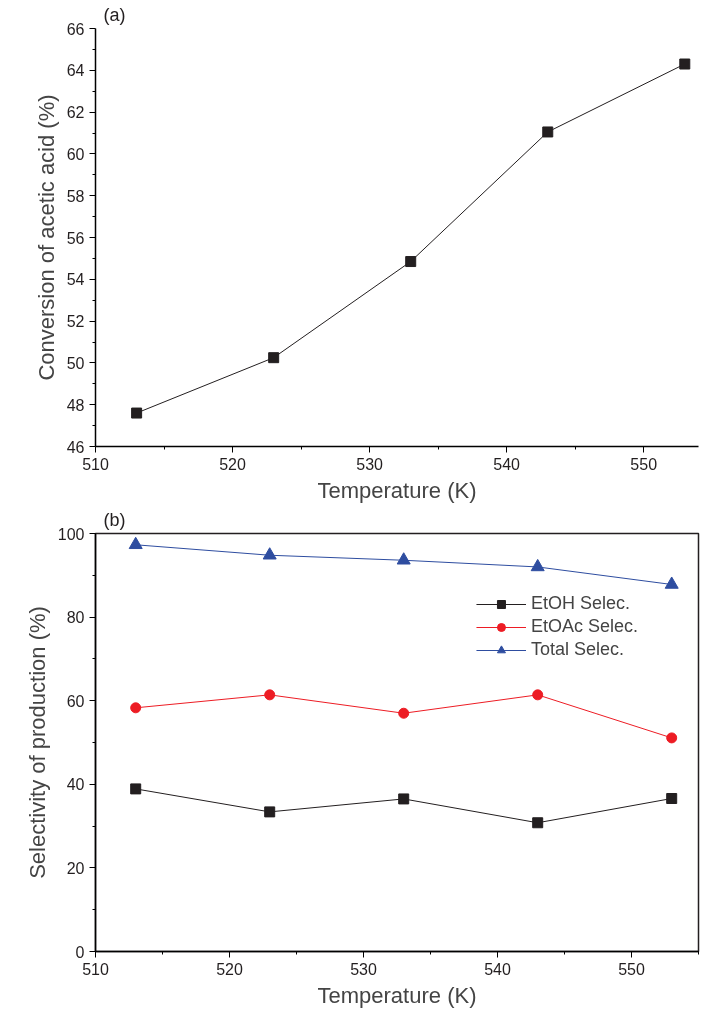  Describe the element at coordinates (75, 71) in the screenshot. I see `y-tick-label: 64` at that location.